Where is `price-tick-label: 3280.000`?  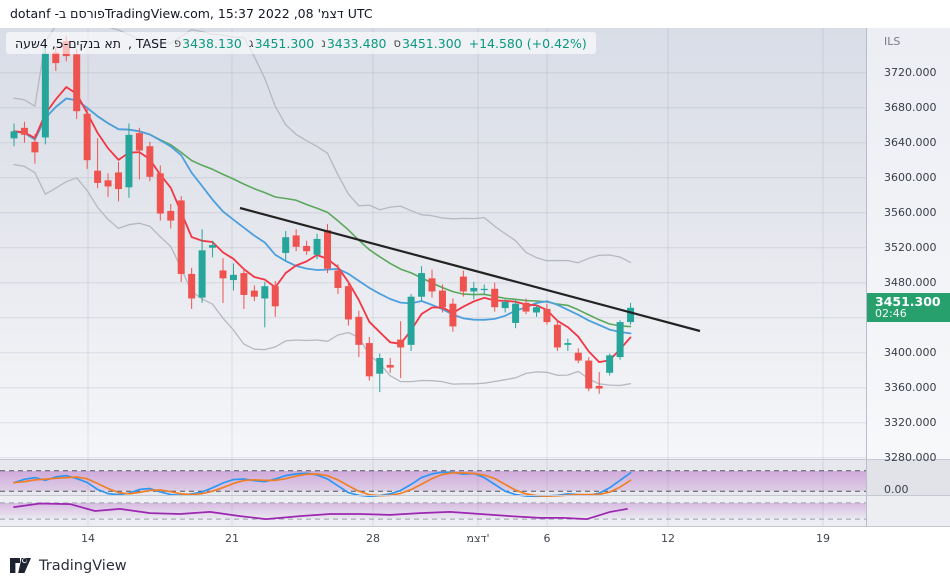
price-tick-label: 3280.000 is located at coordinates (910, 457).